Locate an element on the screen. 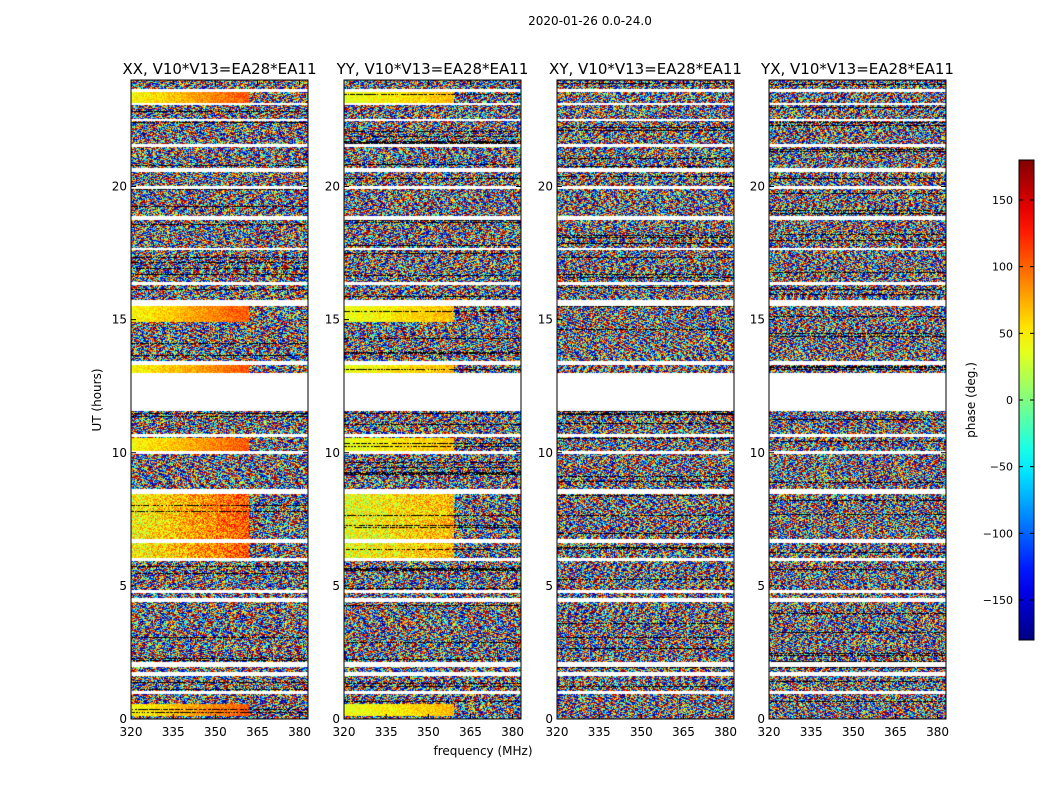 The height and width of the screenshot is (800, 1050). colorbar-tick-label: −100 is located at coordinates (998, 533).